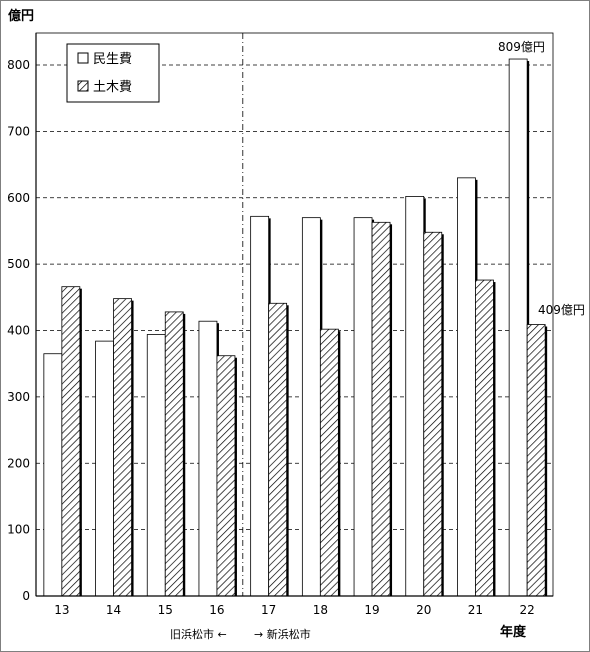 Image resolution: width=590 pixels, height=652 pixels. What do you see at coordinates (513, 632) in the screenshot?
I see `x-axis-label: 年度` at bounding box center [513, 632].